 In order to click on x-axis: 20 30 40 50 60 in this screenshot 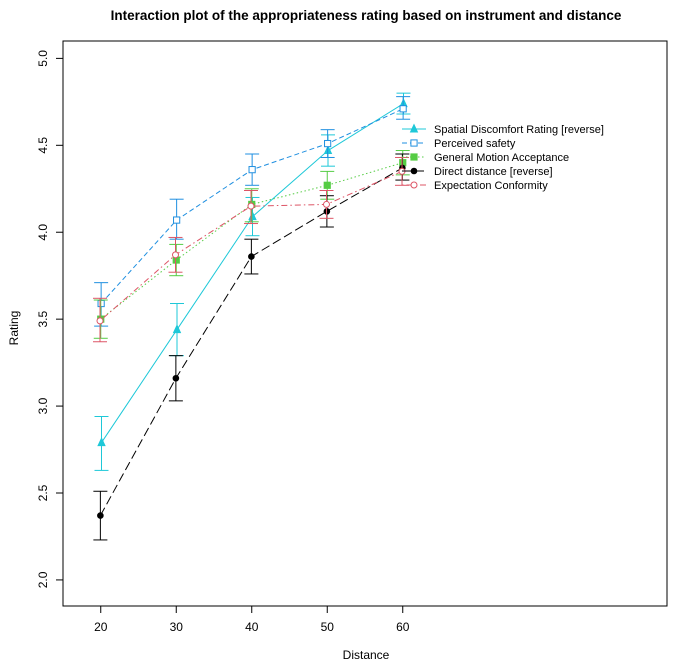, I will do `click(252, 619)`.